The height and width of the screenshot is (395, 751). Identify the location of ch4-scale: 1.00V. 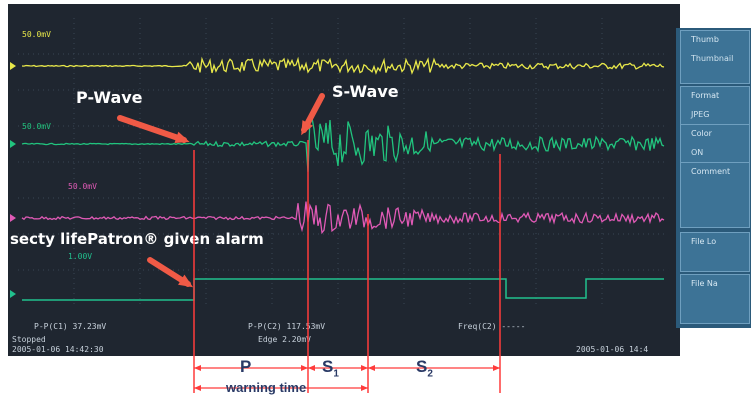
(80, 256).